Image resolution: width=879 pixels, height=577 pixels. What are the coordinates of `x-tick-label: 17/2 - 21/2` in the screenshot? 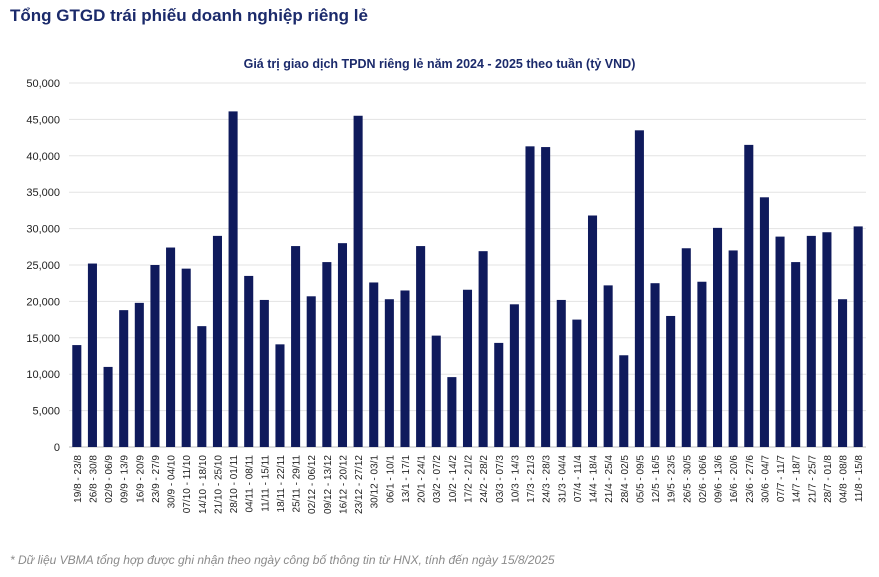 It's located at (469, 479).